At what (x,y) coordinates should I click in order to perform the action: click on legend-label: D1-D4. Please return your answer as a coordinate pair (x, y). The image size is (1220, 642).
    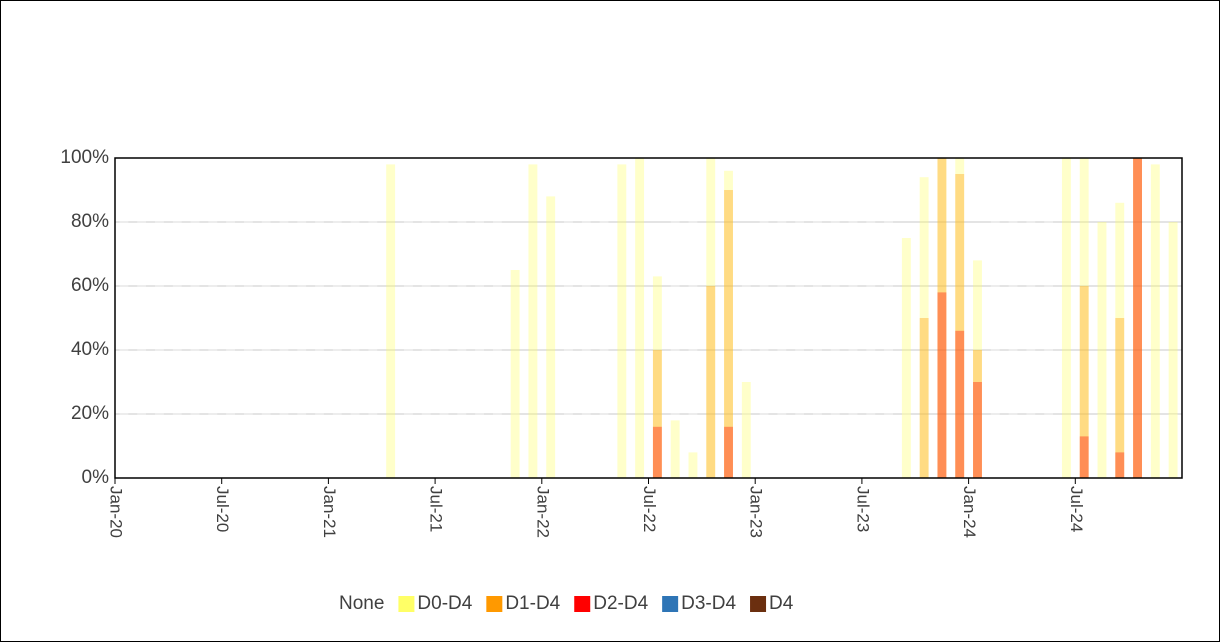
    Looking at the image, I should click on (532, 603).